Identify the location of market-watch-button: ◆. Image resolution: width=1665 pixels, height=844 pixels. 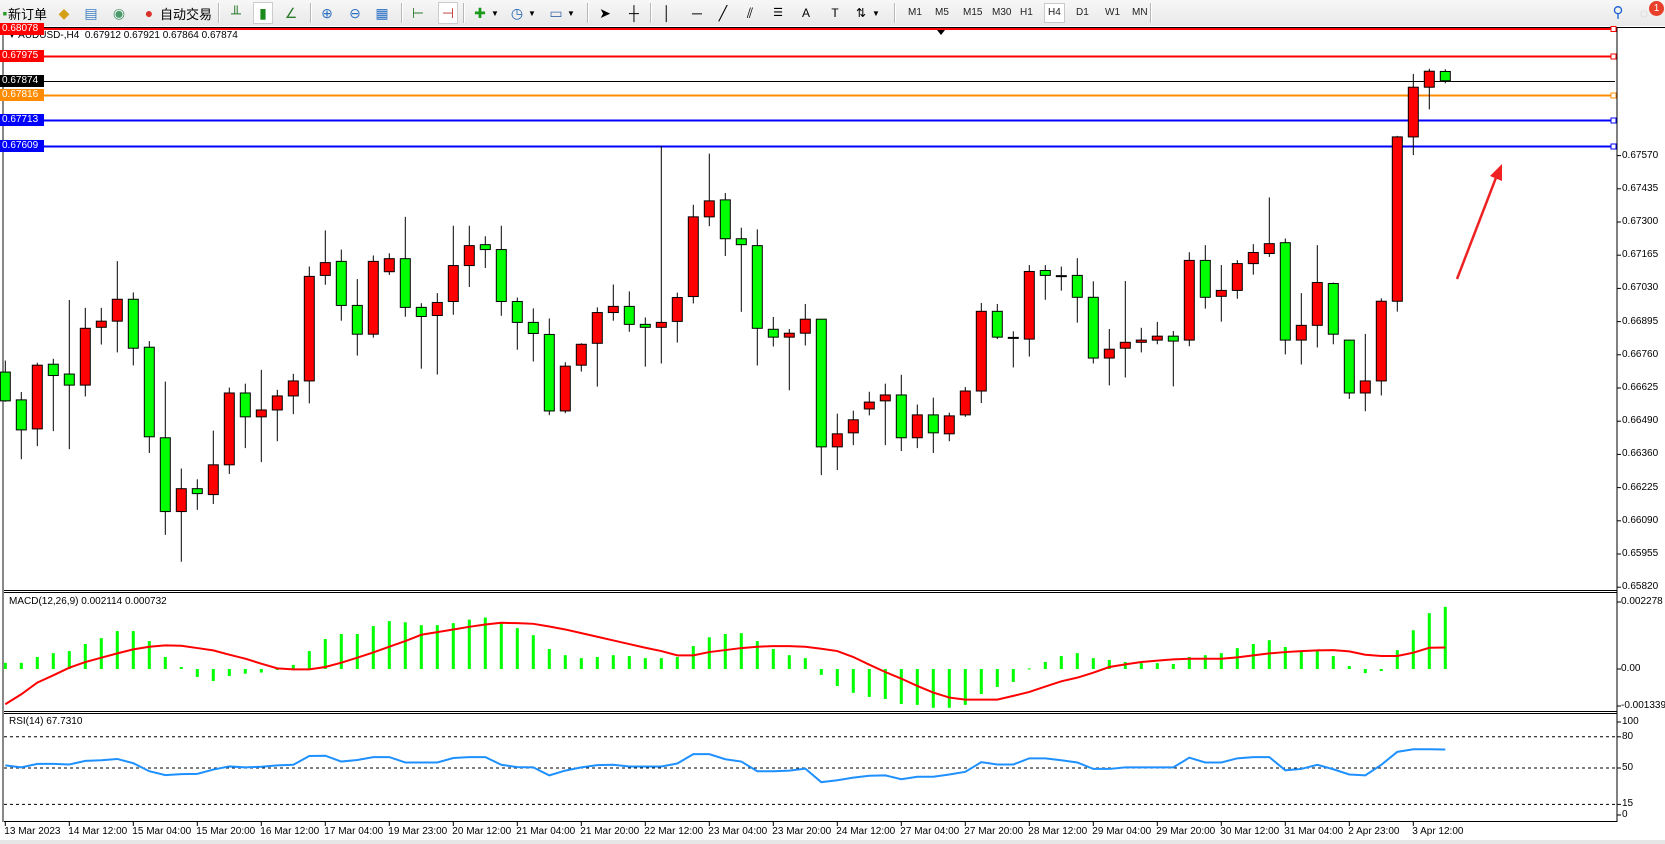
(64, 13).